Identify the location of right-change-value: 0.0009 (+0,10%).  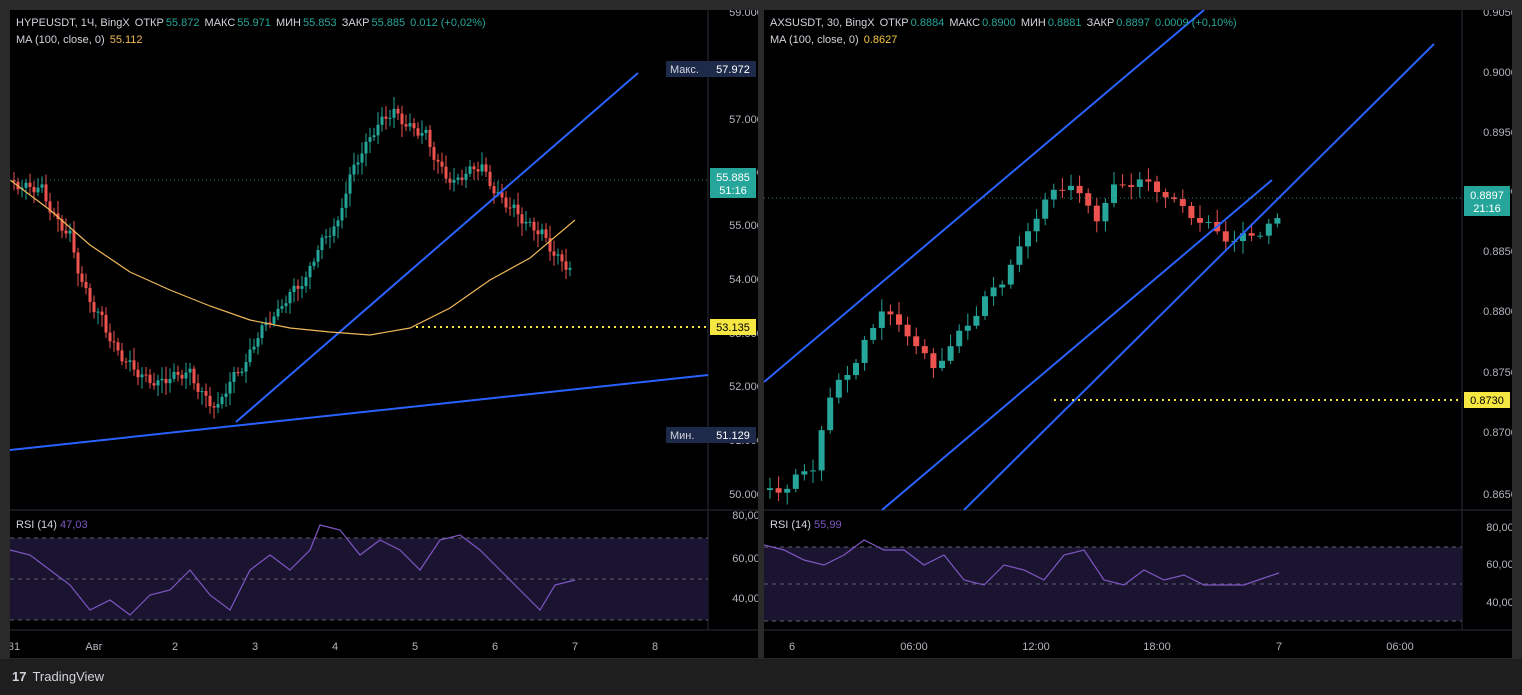
(1196, 23).